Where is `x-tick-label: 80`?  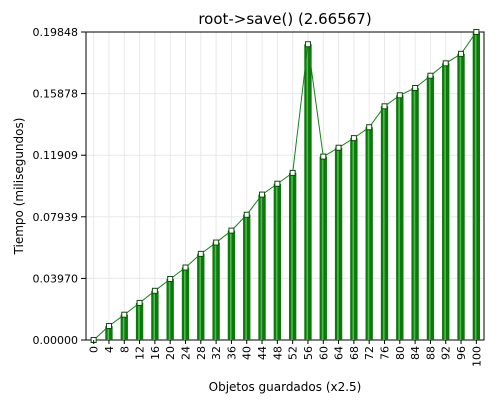
x-tick-label: 80 is located at coordinates (400, 353).